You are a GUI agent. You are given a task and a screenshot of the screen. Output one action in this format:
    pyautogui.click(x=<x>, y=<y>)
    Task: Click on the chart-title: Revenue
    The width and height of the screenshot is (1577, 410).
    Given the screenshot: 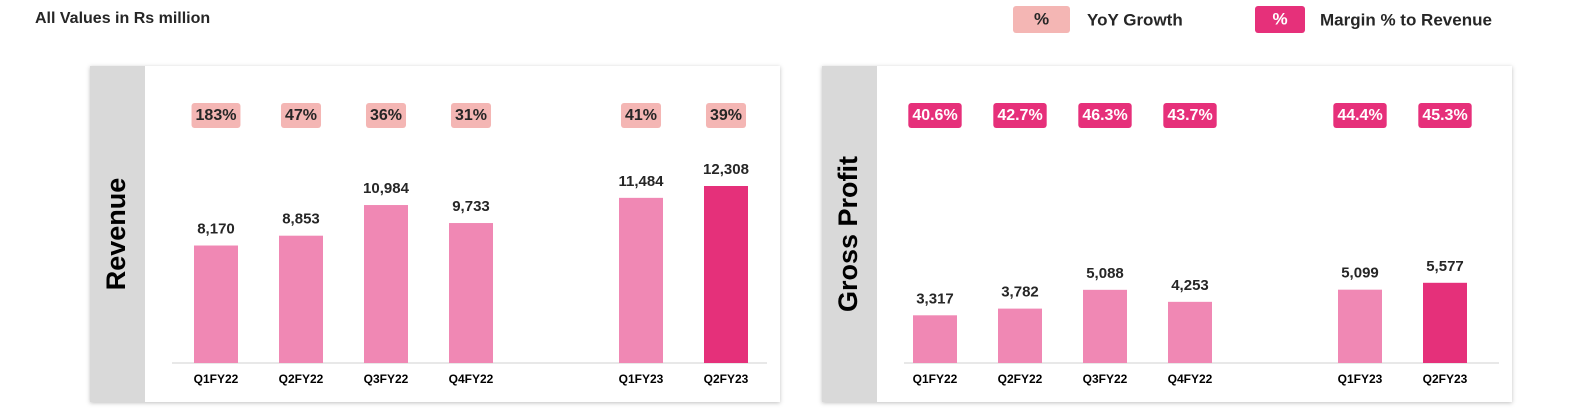 What is the action you would take?
    pyautogui.click(x=116, y=234)
    